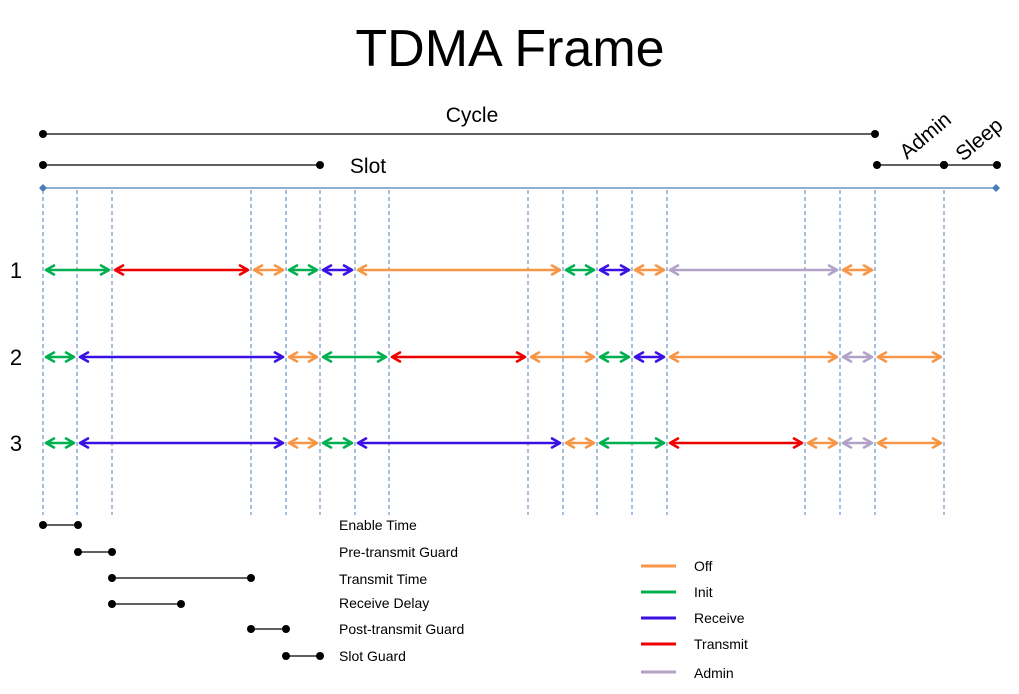 The height and width of the screenshot is (694, 1019). Describe the element at coordinates (925, 136) in the screenshot. I see `admin-label: Admin` at that location.